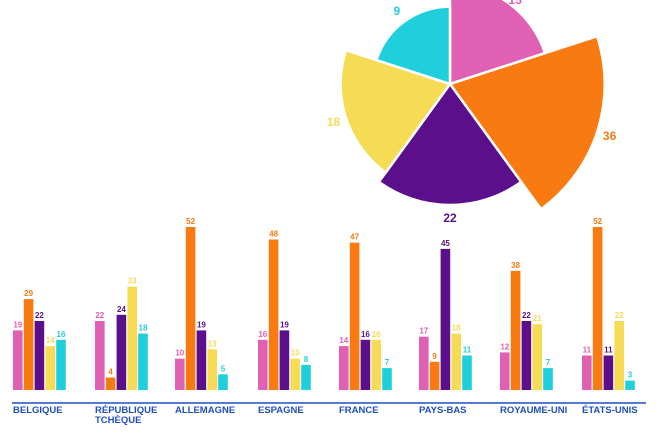 This screenshot has height=436, width=664. I want to click on category-label: PAYS-BAS, so click(443, 410).